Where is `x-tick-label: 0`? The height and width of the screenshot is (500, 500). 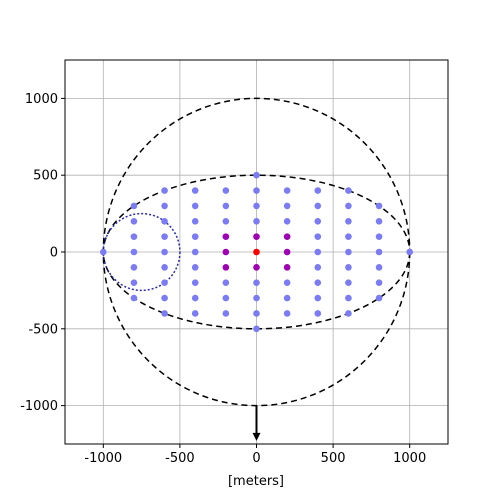 x-tick-label: 0 is located at coordinates (256, 458).